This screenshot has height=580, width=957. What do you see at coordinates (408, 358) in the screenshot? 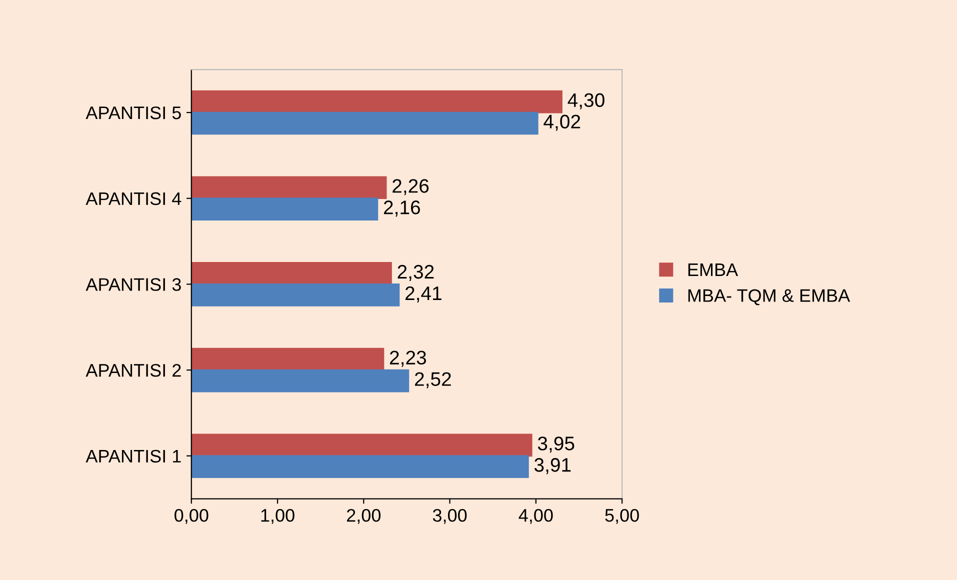
I see `data-label: 2,23` at bounding box center [408, 358].